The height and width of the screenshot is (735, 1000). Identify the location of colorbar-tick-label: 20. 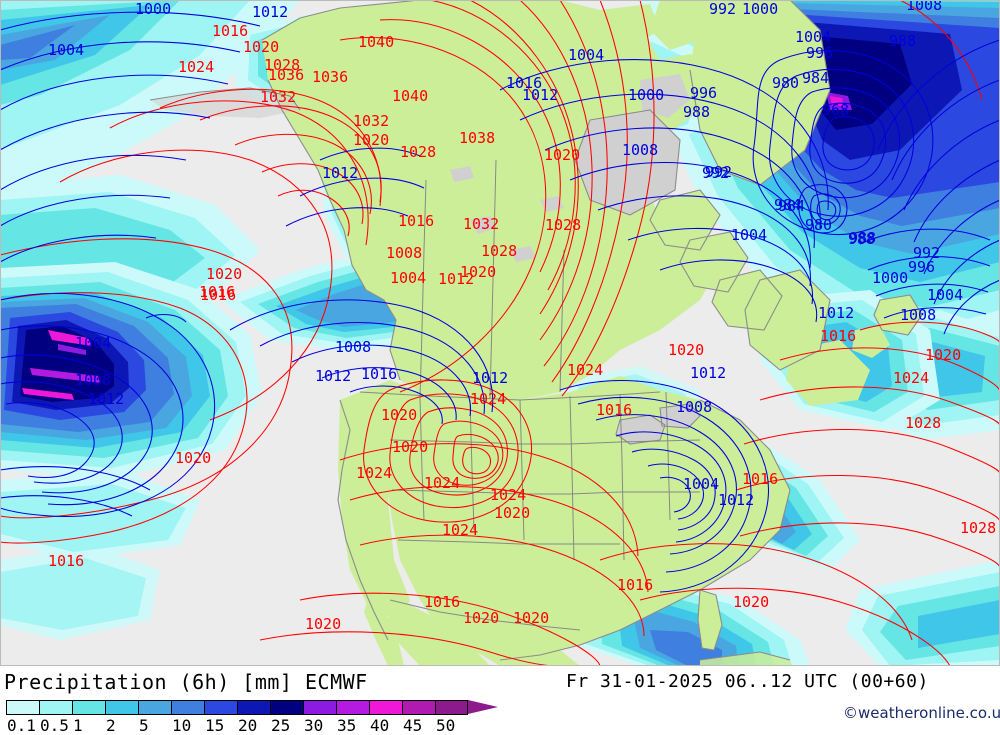
(248, 725).